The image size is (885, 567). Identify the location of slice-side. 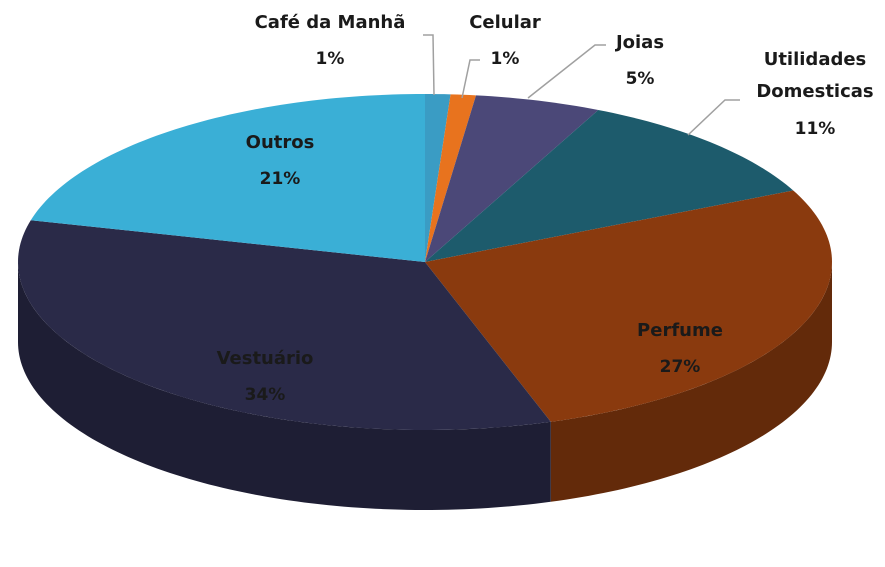
(691, 382).